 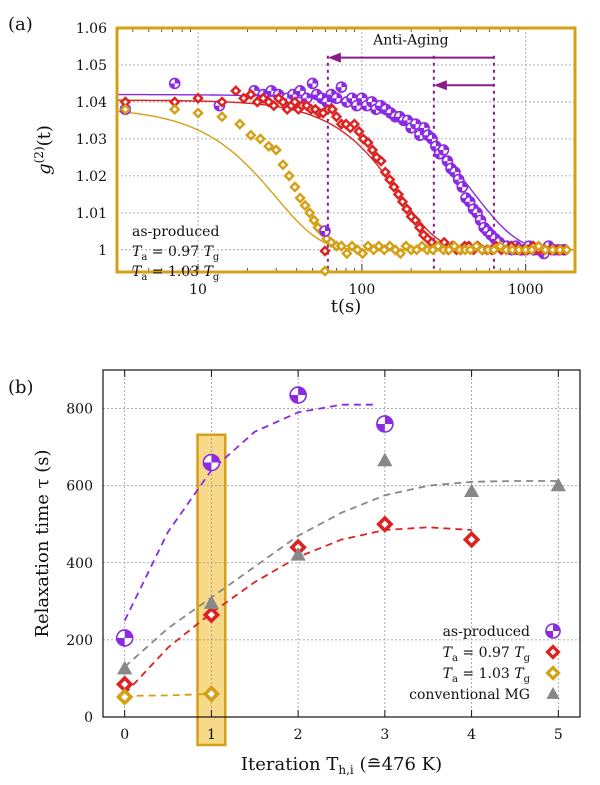 I want to click on y-tick-label-a-0: 1, so click(x=102, y=251).